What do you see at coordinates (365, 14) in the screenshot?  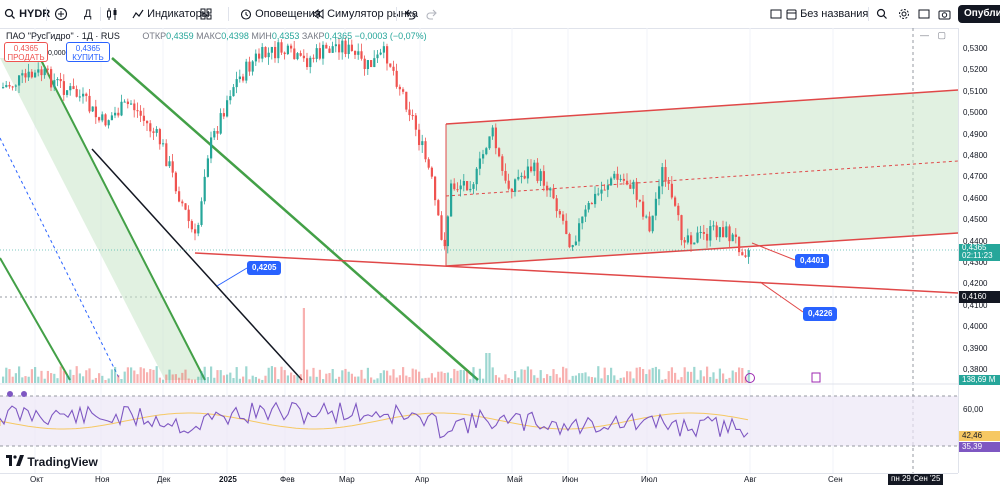 I see `replay-button: Симулятор рынка` at bounding box center [365, 14].